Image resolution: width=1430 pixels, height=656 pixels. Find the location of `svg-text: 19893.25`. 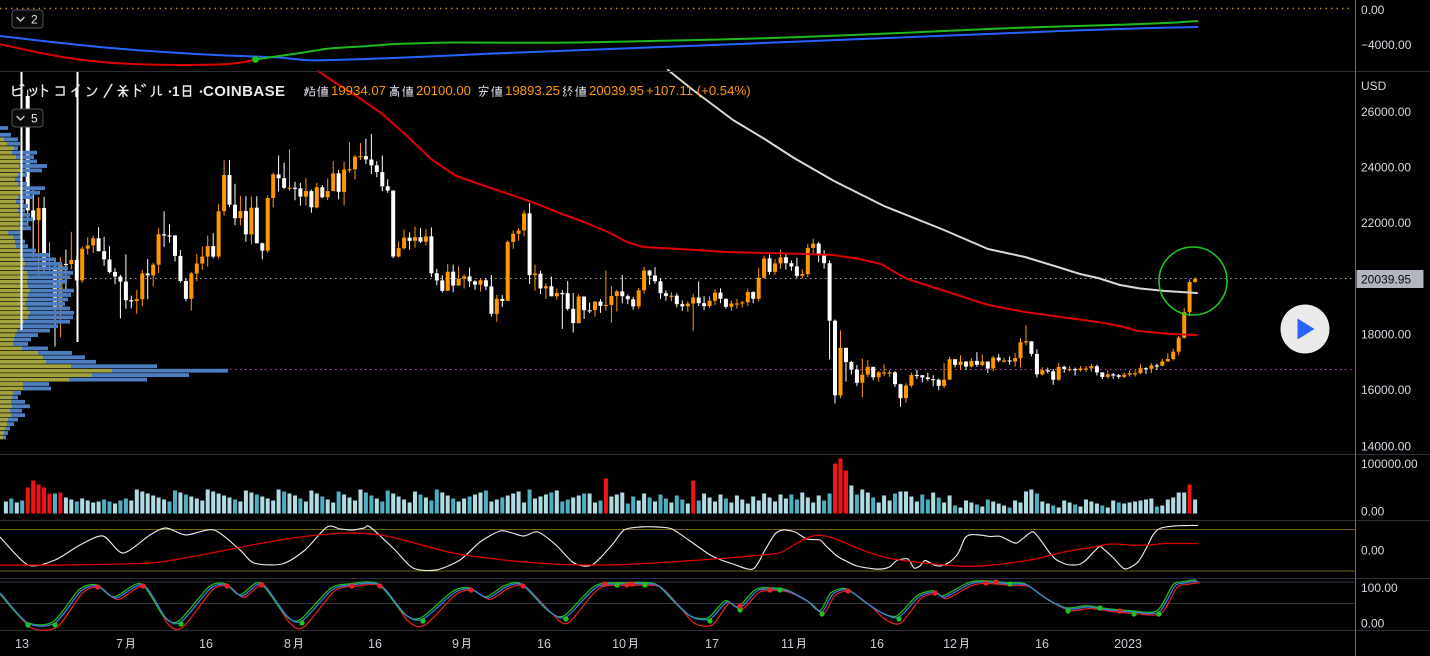

svg-text: 19893.25 is located at coordinates (532, 90).